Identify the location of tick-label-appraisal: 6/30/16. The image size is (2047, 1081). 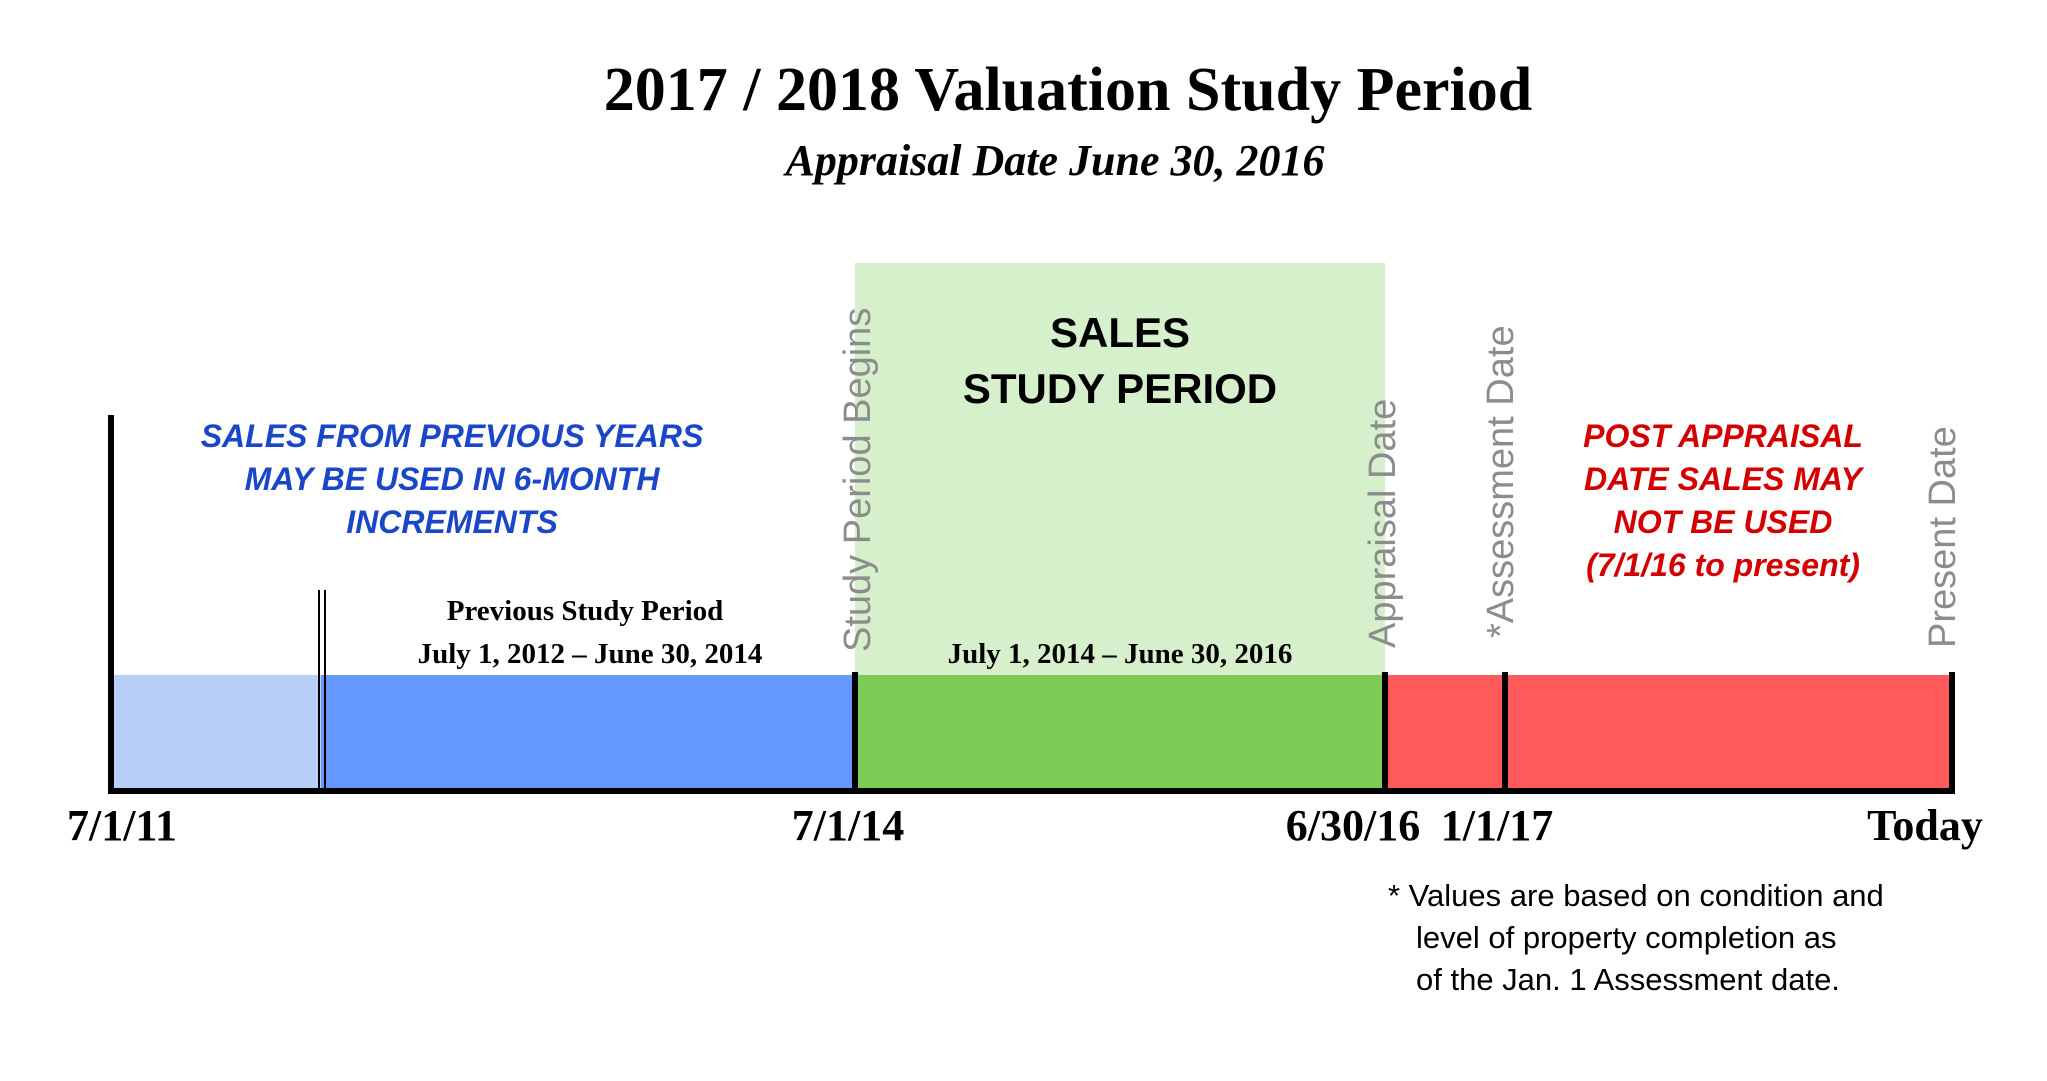
(1353, 825).